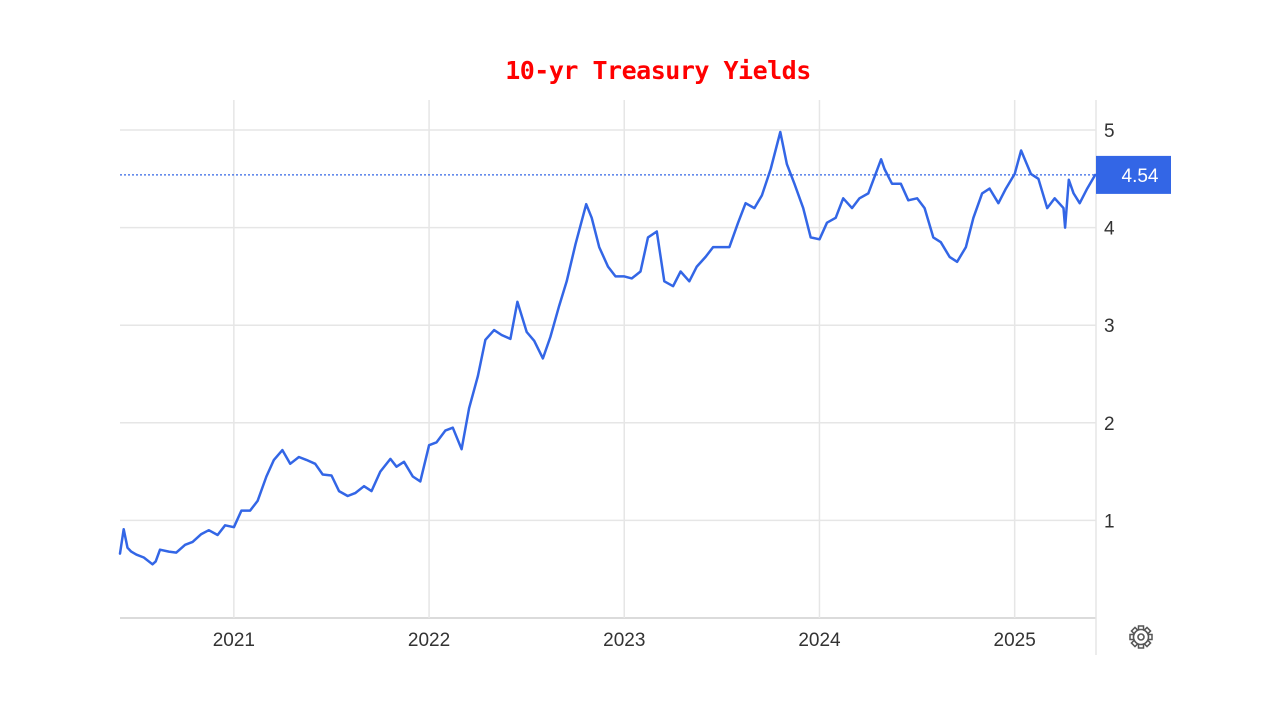 This screenshot has height=720, width=1280. What do you see at coordinates (1015, 640) in the screenshot?
I see `x-tick-label: 2025` at bounding box center [1015, 640].